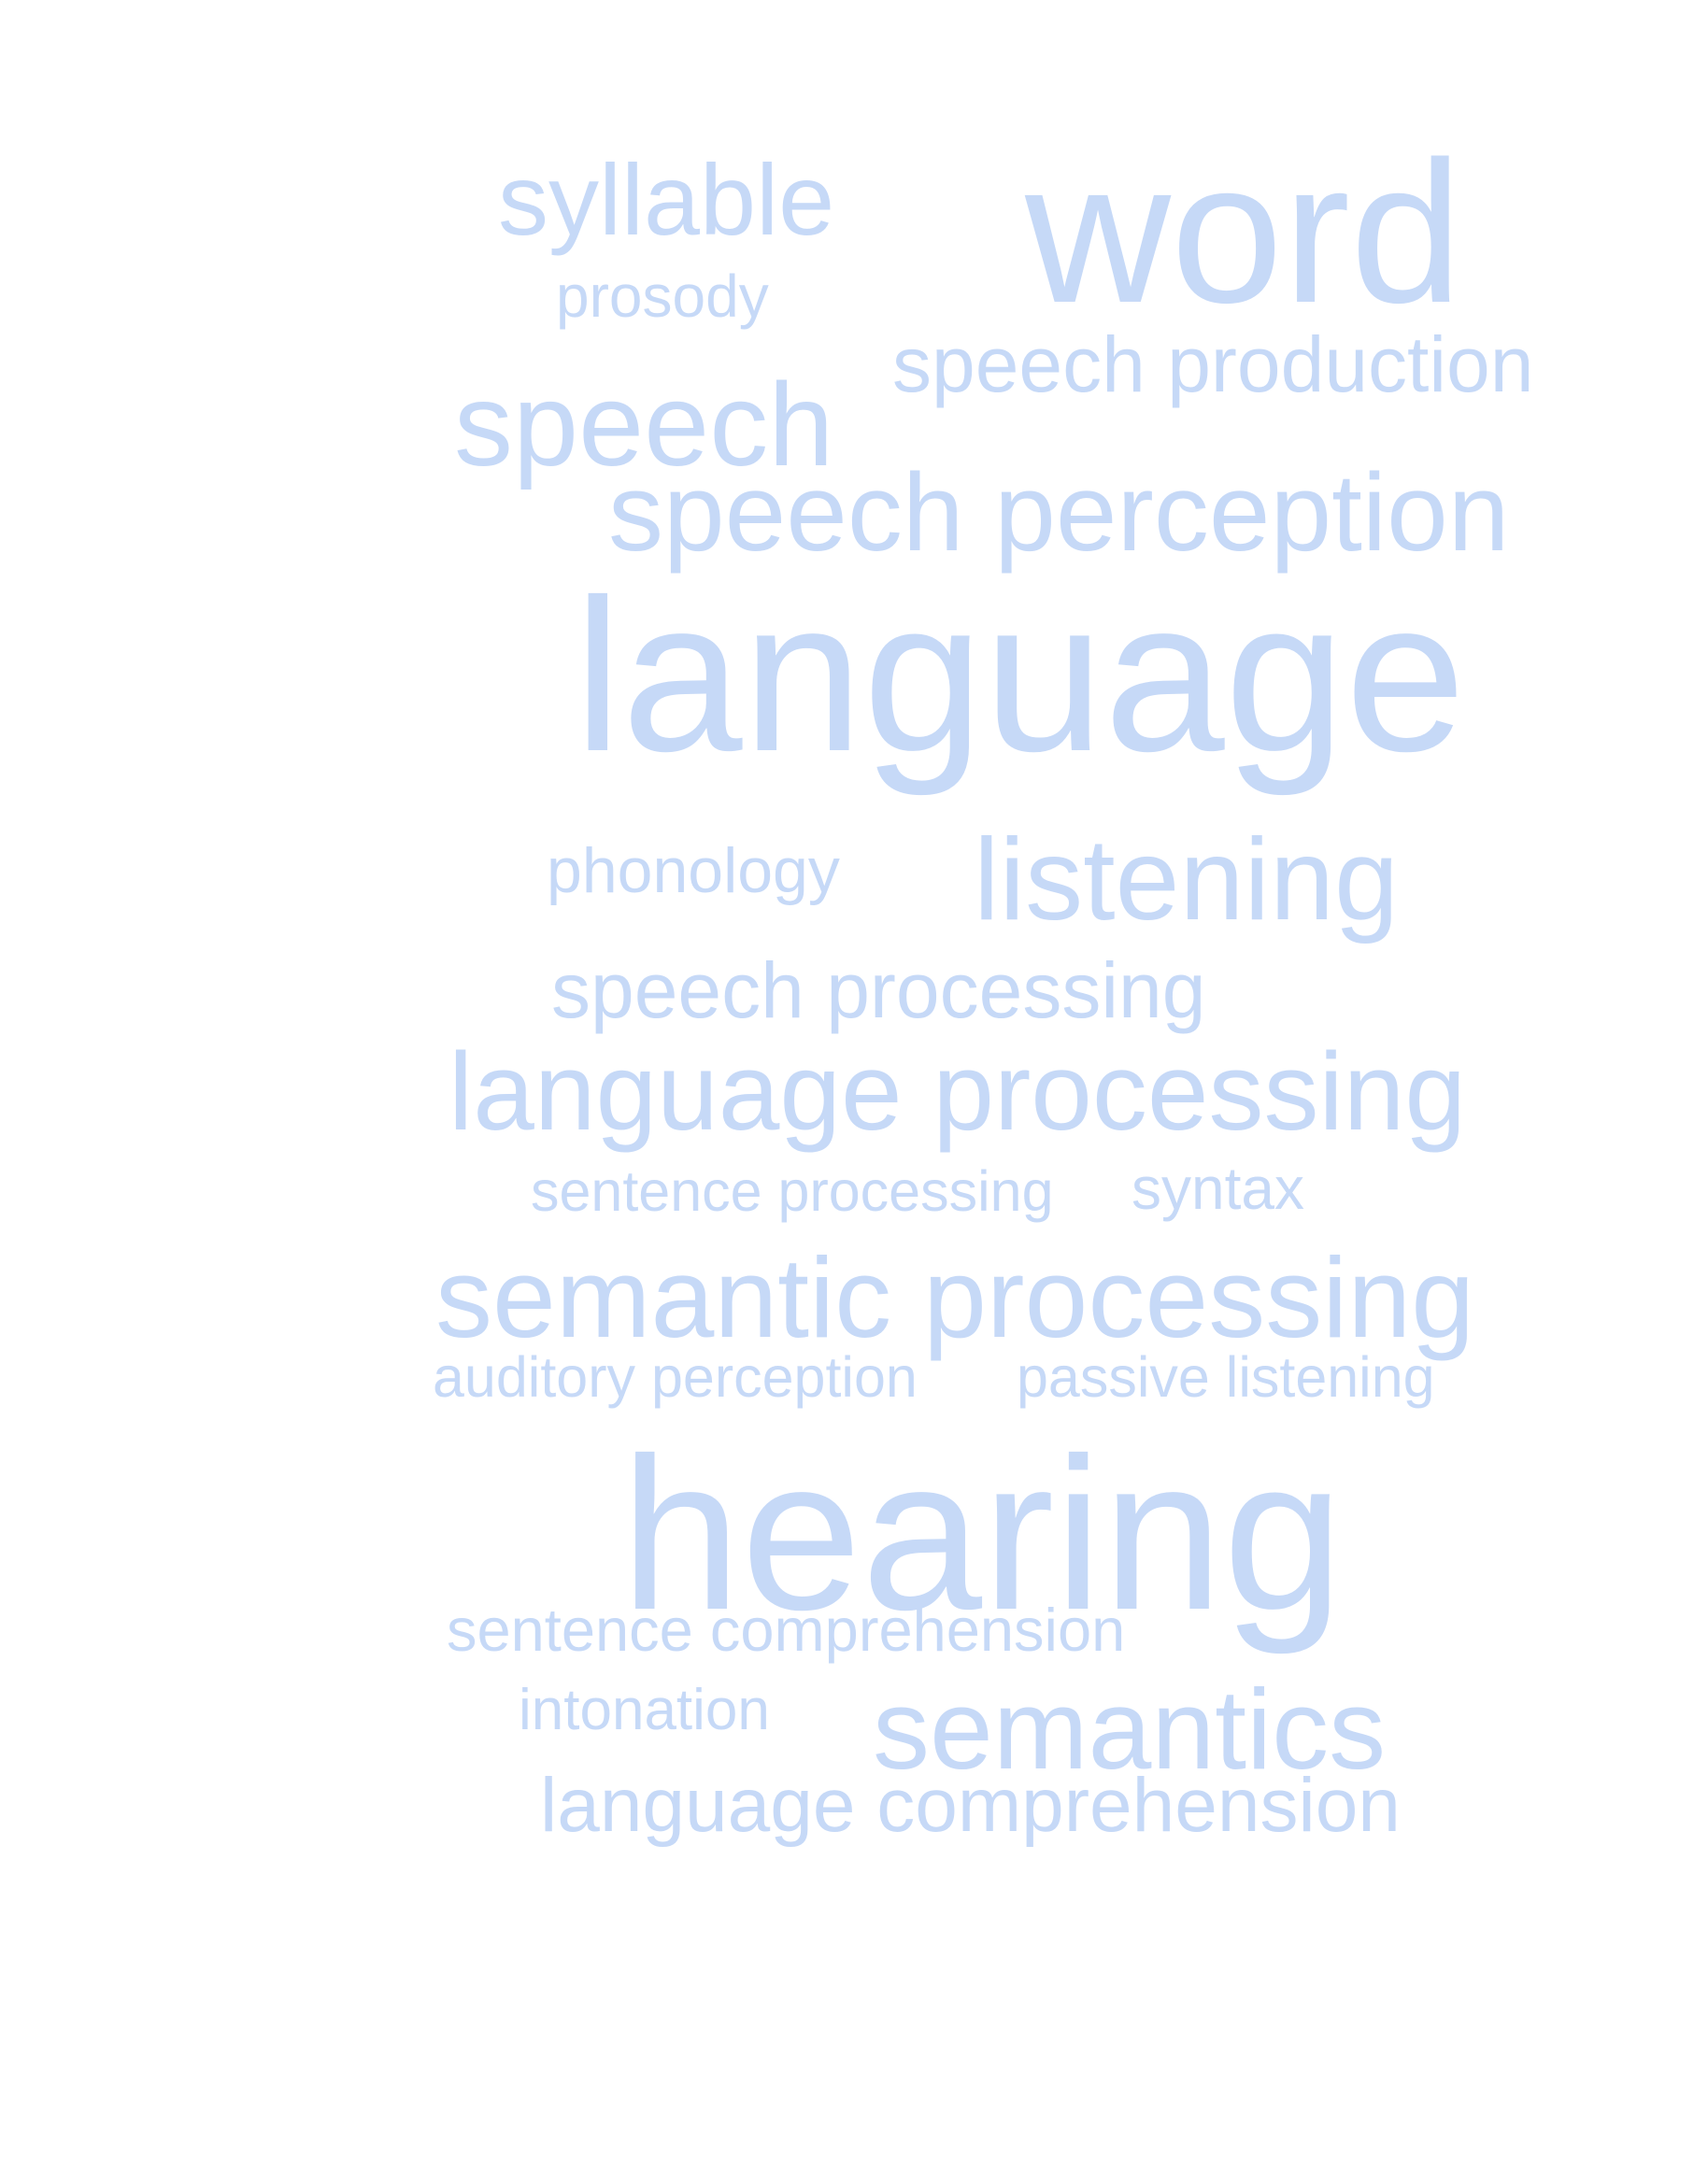  What do you see at coordinates (693, 870) in the screenshot?
I see `cloud-word-phonology: phonology` at bounding box center [693, 870].